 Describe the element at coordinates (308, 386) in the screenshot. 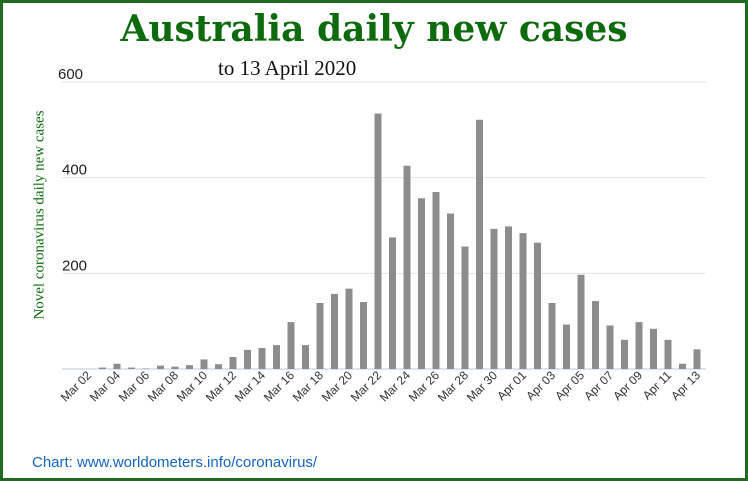

I see `x-tick-label: Mar 18` at that location.